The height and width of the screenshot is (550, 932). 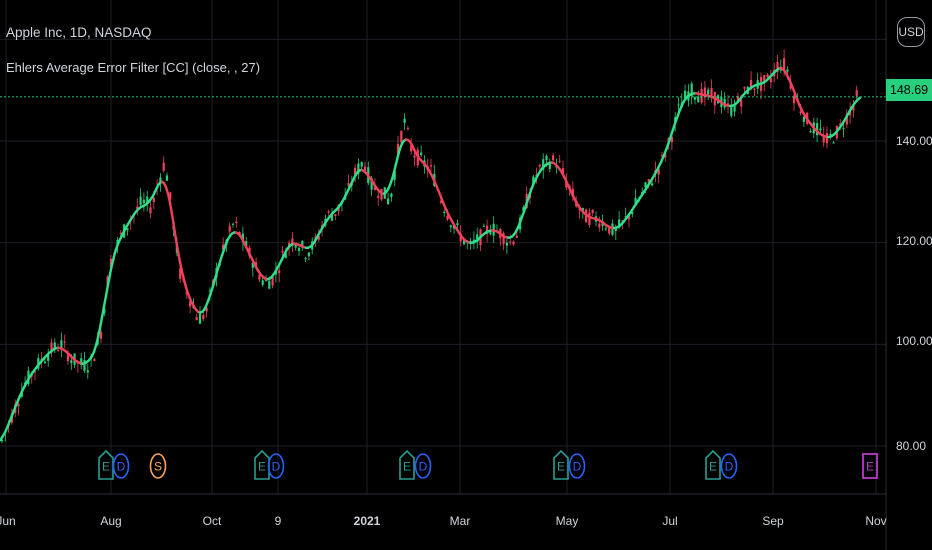 What do you see at coordinates (911, 32) in the screenshot?
I see `currency-button: USD` at bounding box center [911, 32].